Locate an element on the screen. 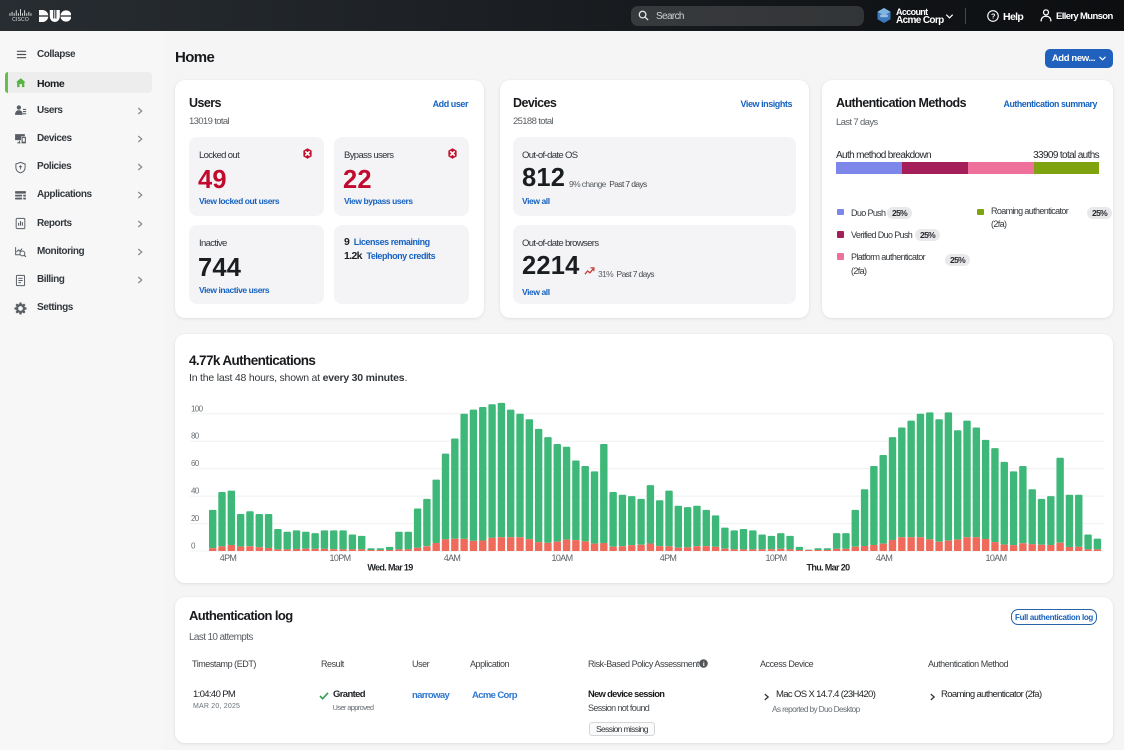 The width and height of the screenshot is (1124, 750). svg-text: 60 is located at coordinates (195, 463).